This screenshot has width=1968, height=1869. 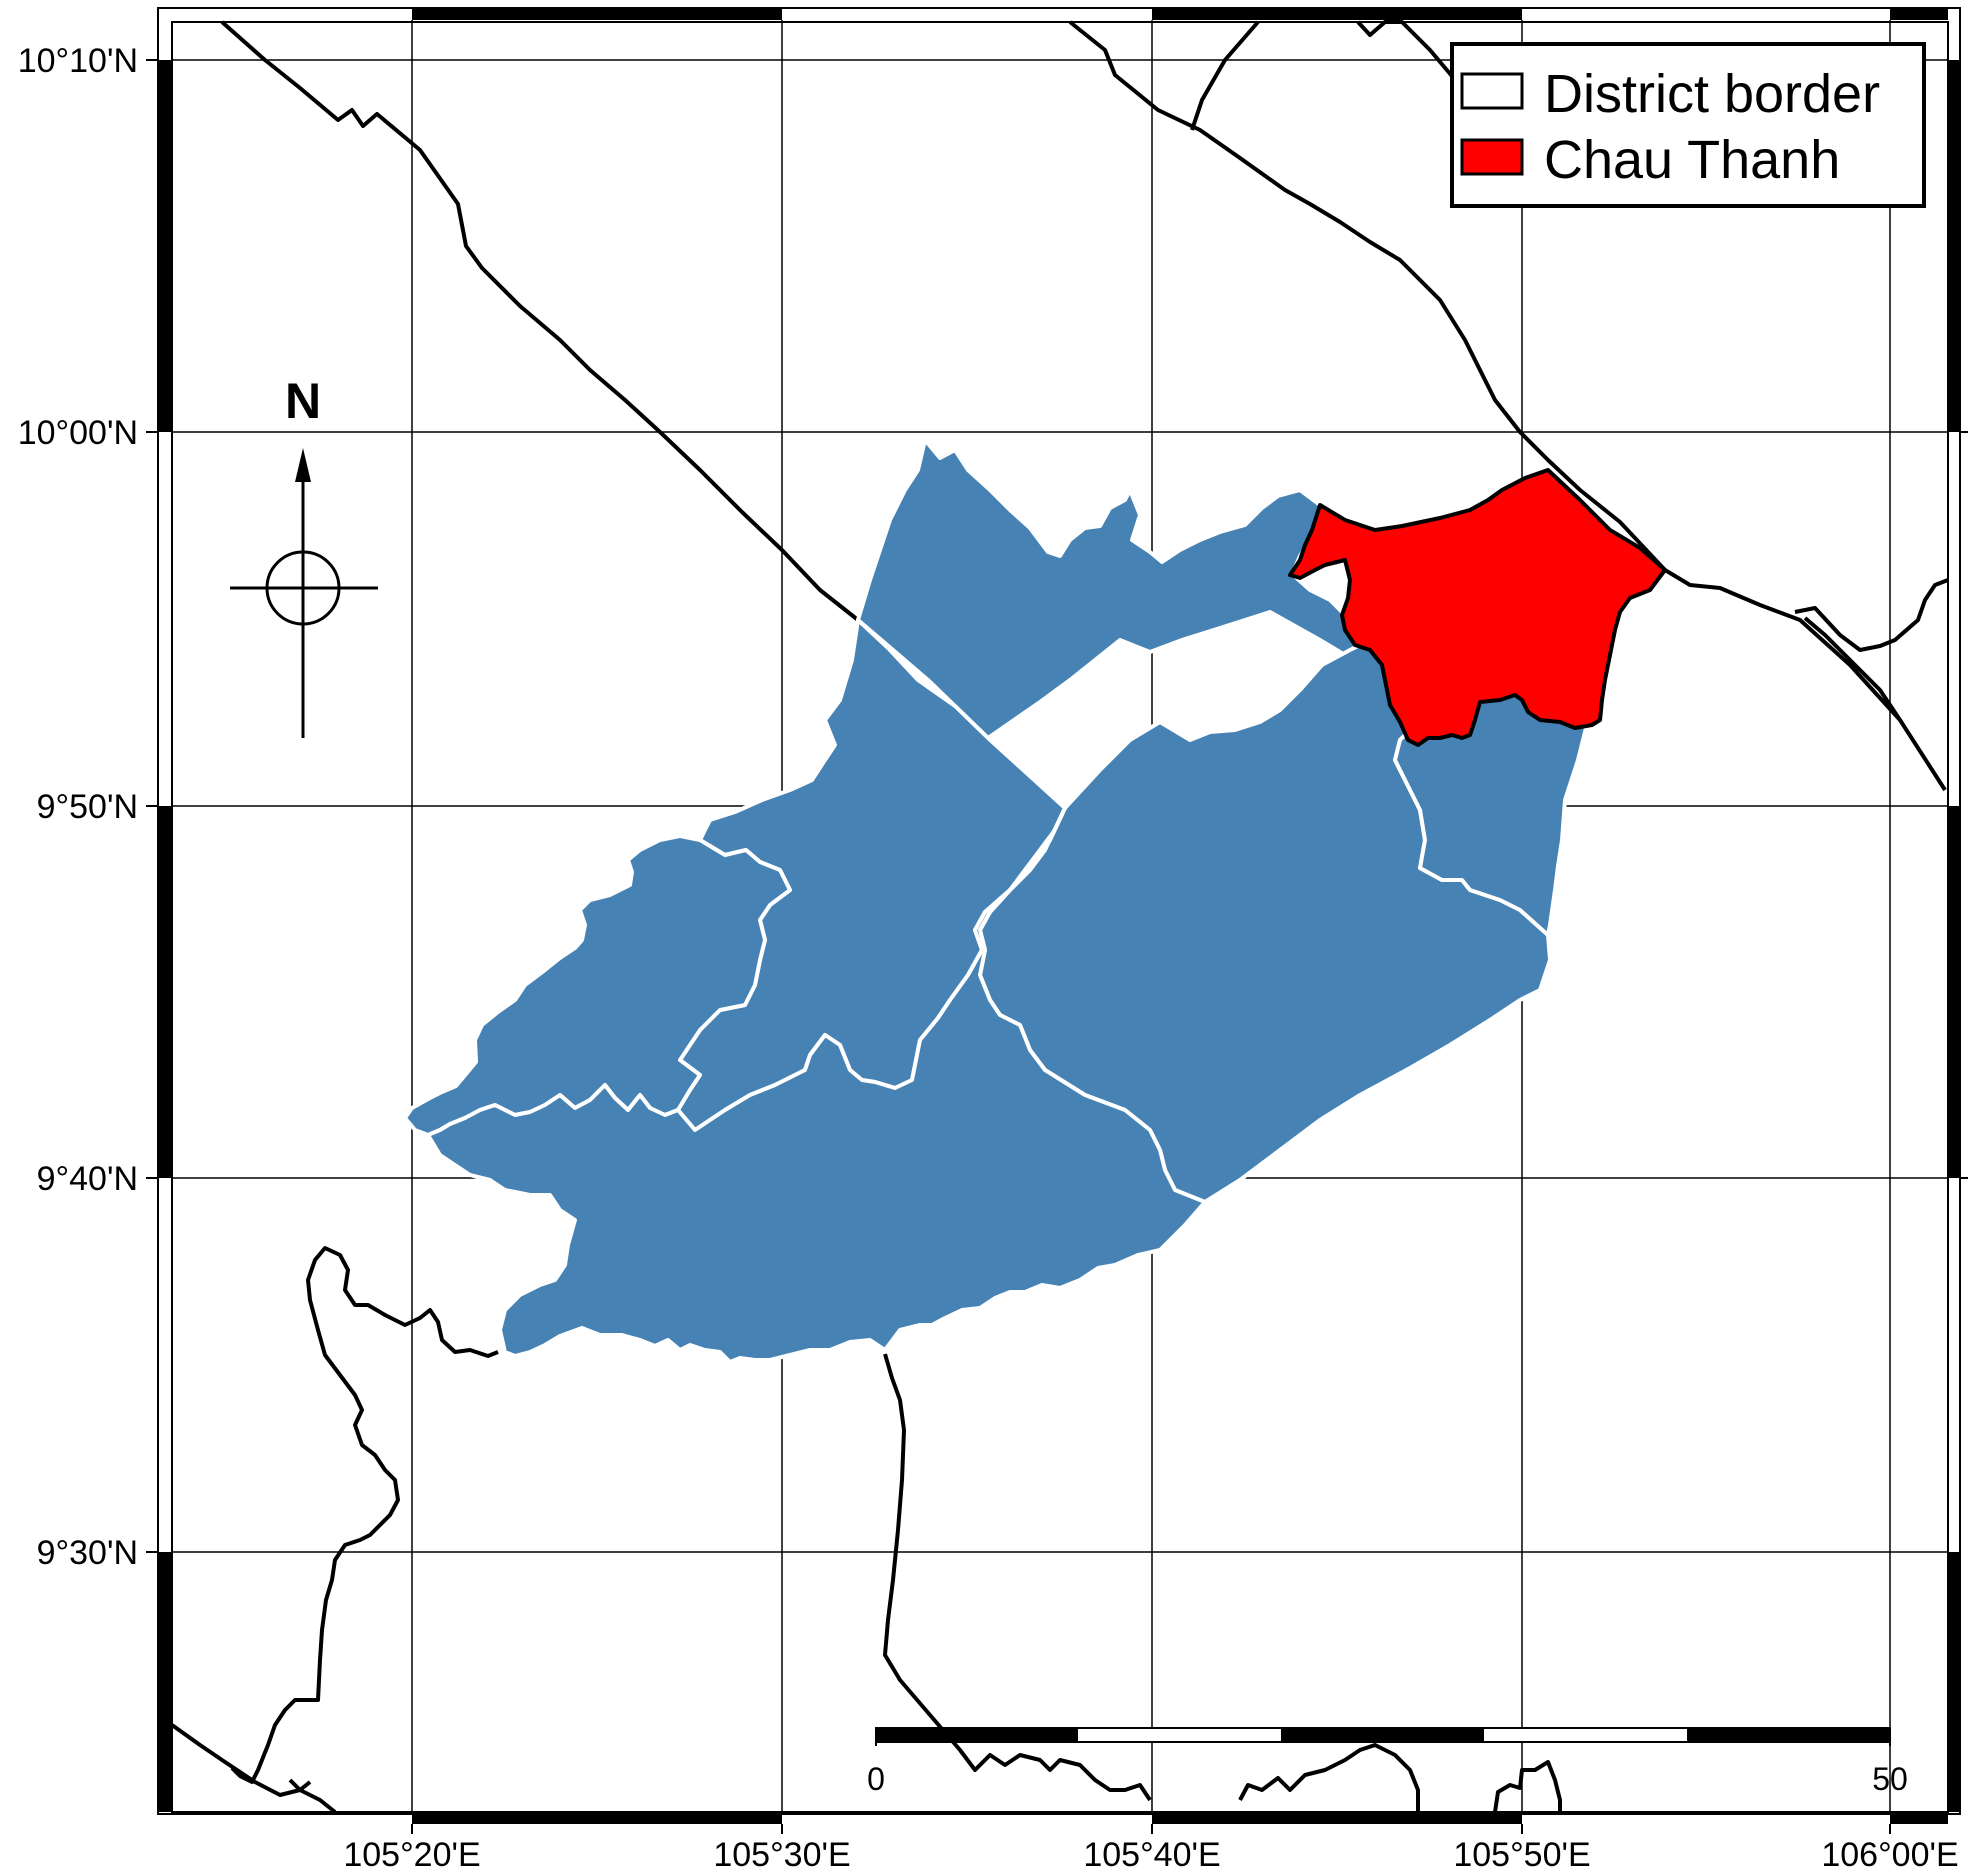 I want to click on legend-box, so click(x=1688, y=125).